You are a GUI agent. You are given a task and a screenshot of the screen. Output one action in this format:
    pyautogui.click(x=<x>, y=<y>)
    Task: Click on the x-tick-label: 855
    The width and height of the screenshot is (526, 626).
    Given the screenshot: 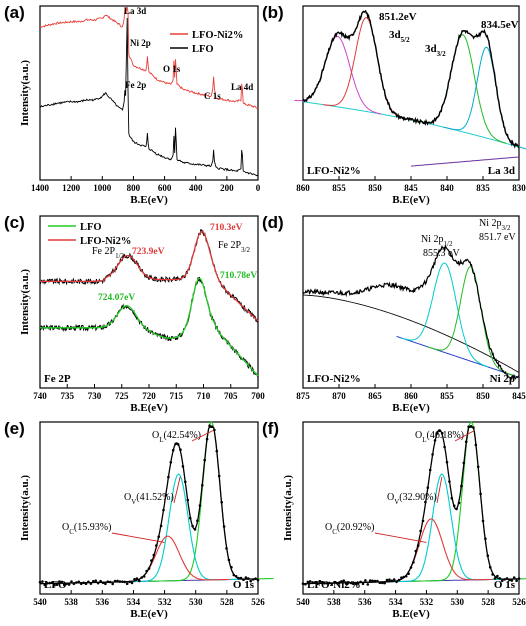 What is the action you would take?
    pyautogui.click(x=339, y=188)
    